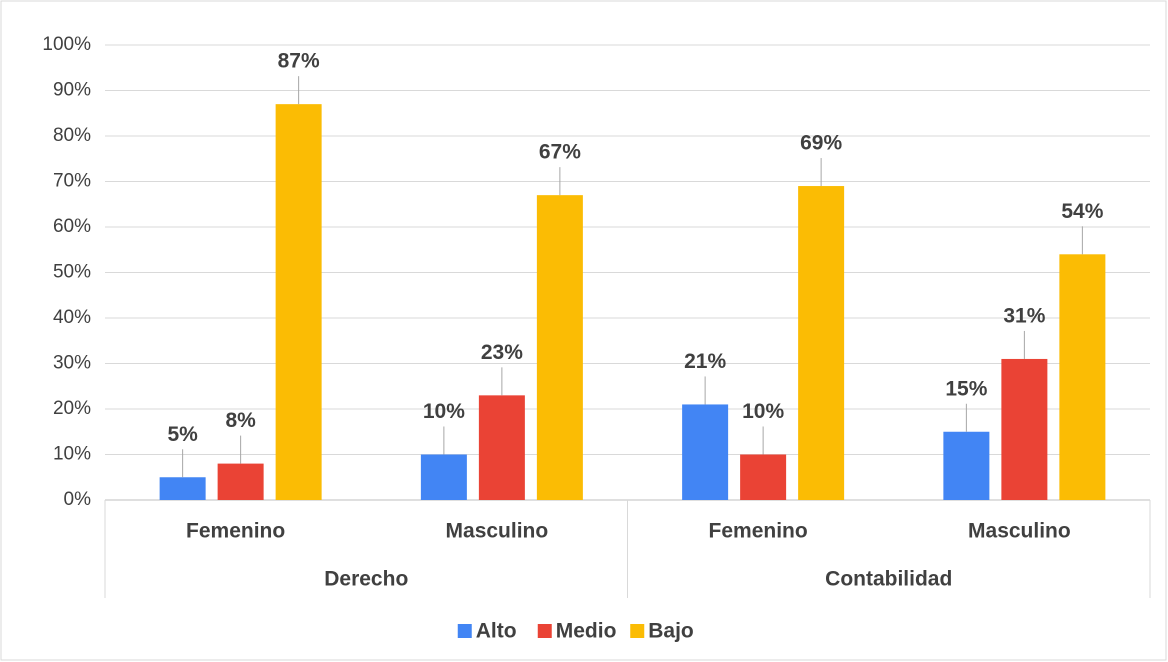  What do you see at coordinates (496, 631) in the screenshot?
I see `legend-label: Alto` at bounding box center [496, 631].